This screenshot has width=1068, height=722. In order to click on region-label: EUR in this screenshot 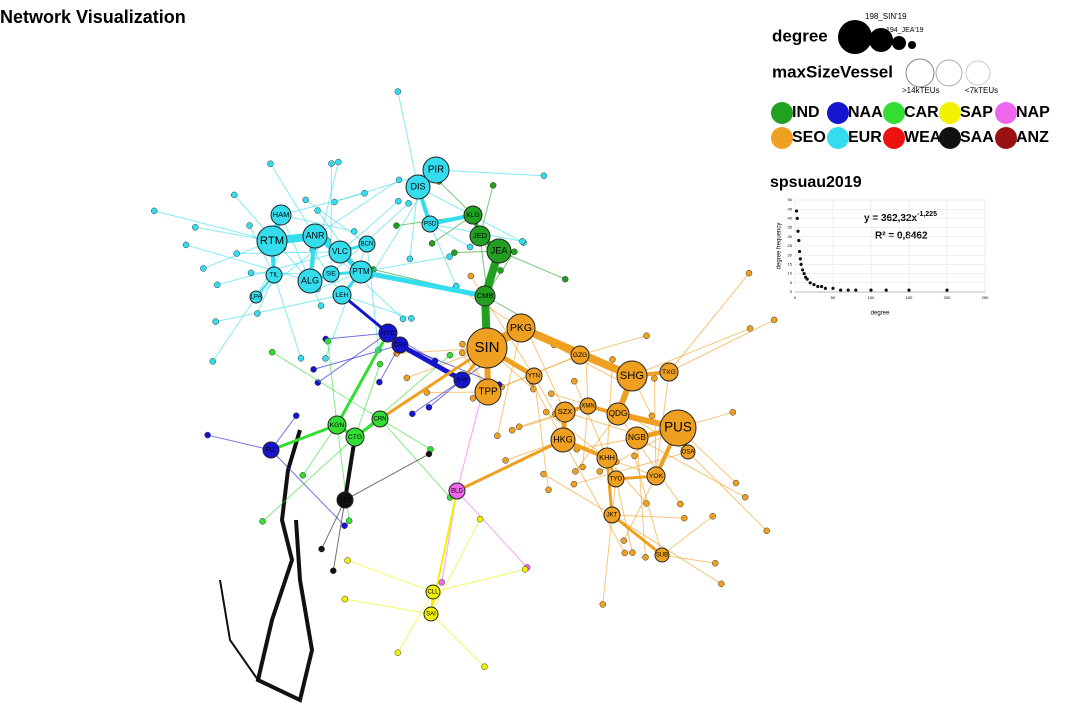, I will do `click(865, 137)`.